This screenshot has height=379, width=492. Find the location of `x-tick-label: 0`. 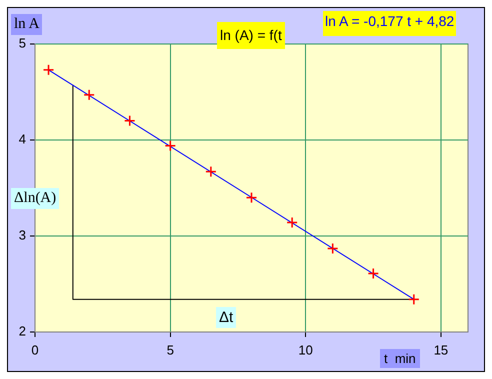

x-tick-label: 0 is located at coordinates (35, 350).